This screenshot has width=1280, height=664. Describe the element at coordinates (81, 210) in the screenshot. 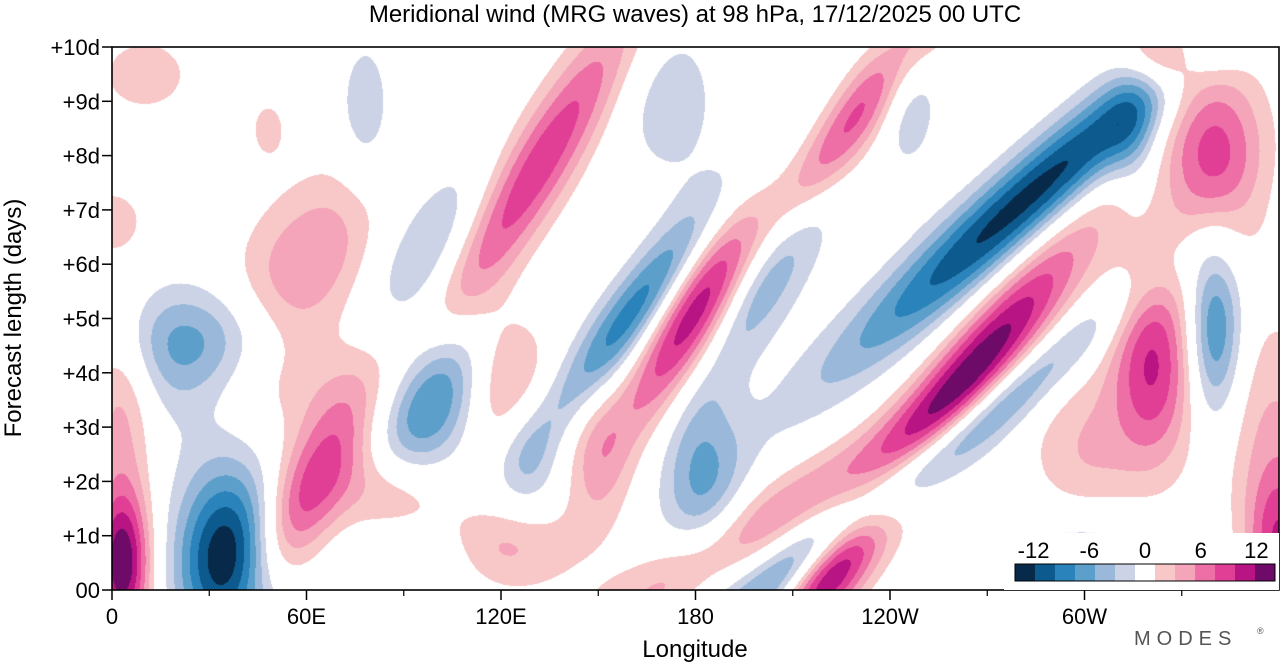

I see `y-tick-label: +7d` at that location.